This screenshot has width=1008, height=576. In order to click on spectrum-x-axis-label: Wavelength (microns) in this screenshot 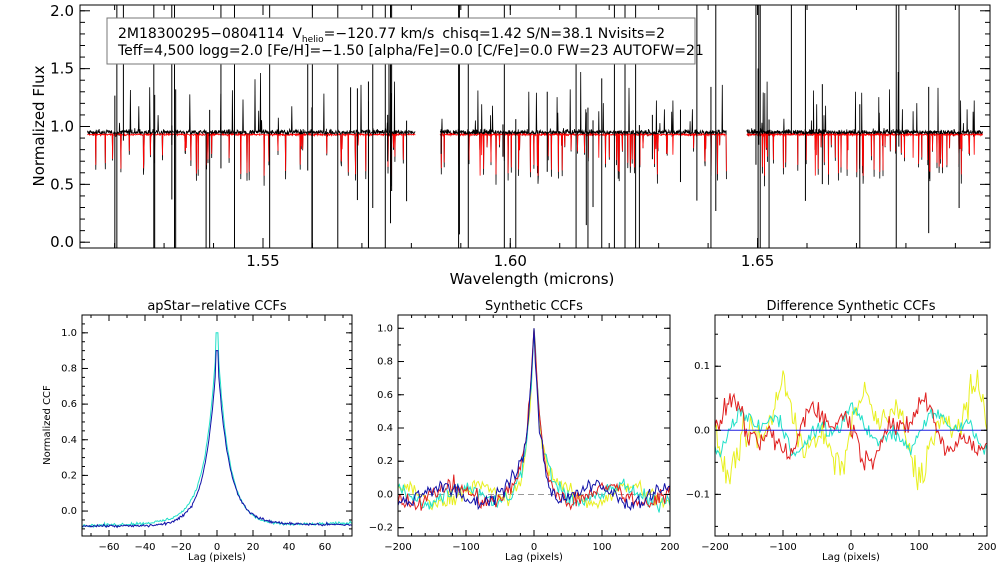, I will do `click(532, 279)`.